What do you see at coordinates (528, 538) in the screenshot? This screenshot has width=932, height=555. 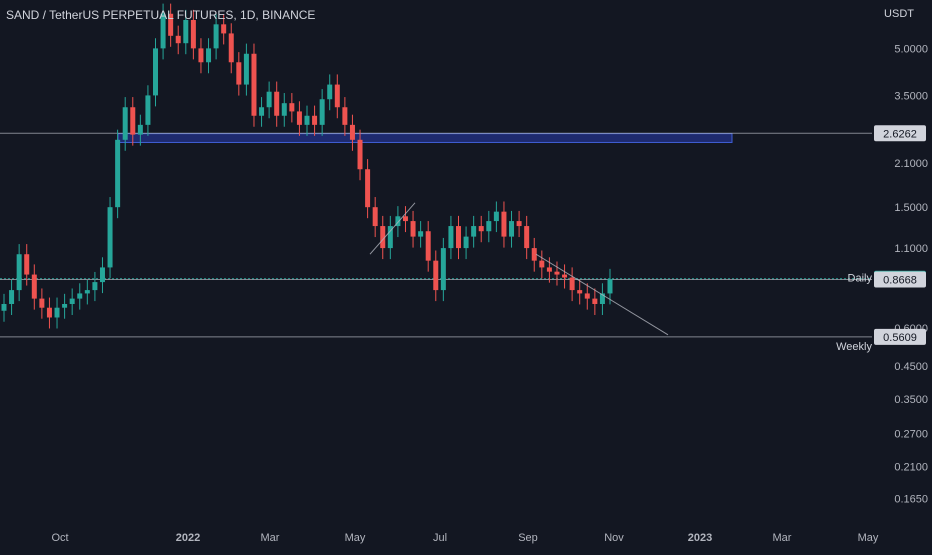 I see `x-tick-label: Sep` at bounding box center [528, 538].